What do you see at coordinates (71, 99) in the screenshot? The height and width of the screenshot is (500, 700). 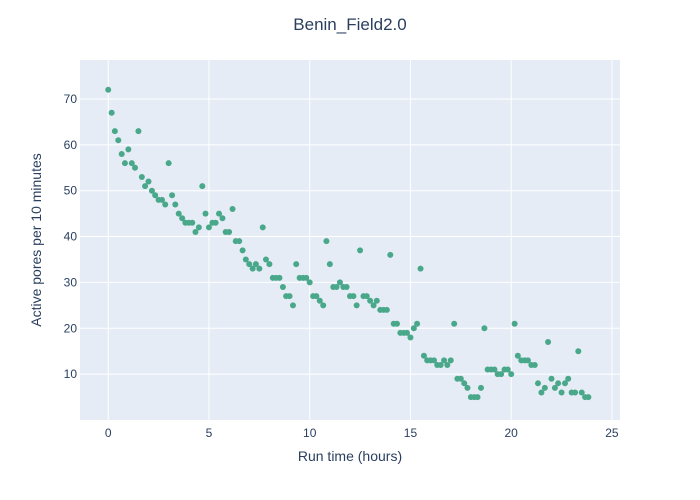 I see `y-tick-label: 70` at bounding box center [71, 99].